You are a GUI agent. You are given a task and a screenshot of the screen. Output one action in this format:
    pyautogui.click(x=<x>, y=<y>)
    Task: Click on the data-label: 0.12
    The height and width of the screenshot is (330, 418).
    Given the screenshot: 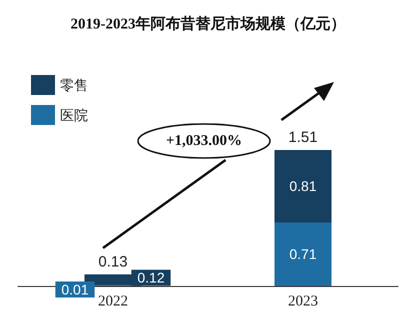 What is the action you would take?
    pyautogui.click(x=151, y=278)
    